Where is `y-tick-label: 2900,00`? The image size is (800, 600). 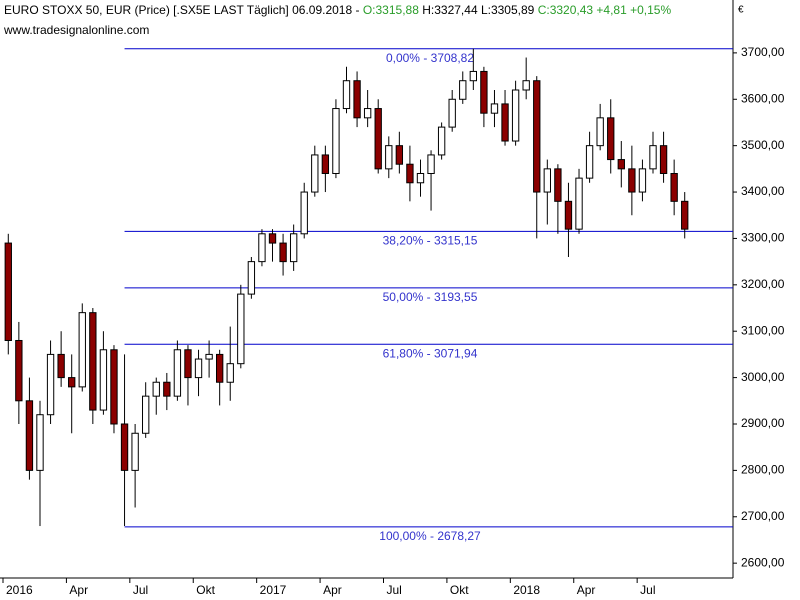
y-tick-label: 2900,00 is located at coordinates (763, 423).